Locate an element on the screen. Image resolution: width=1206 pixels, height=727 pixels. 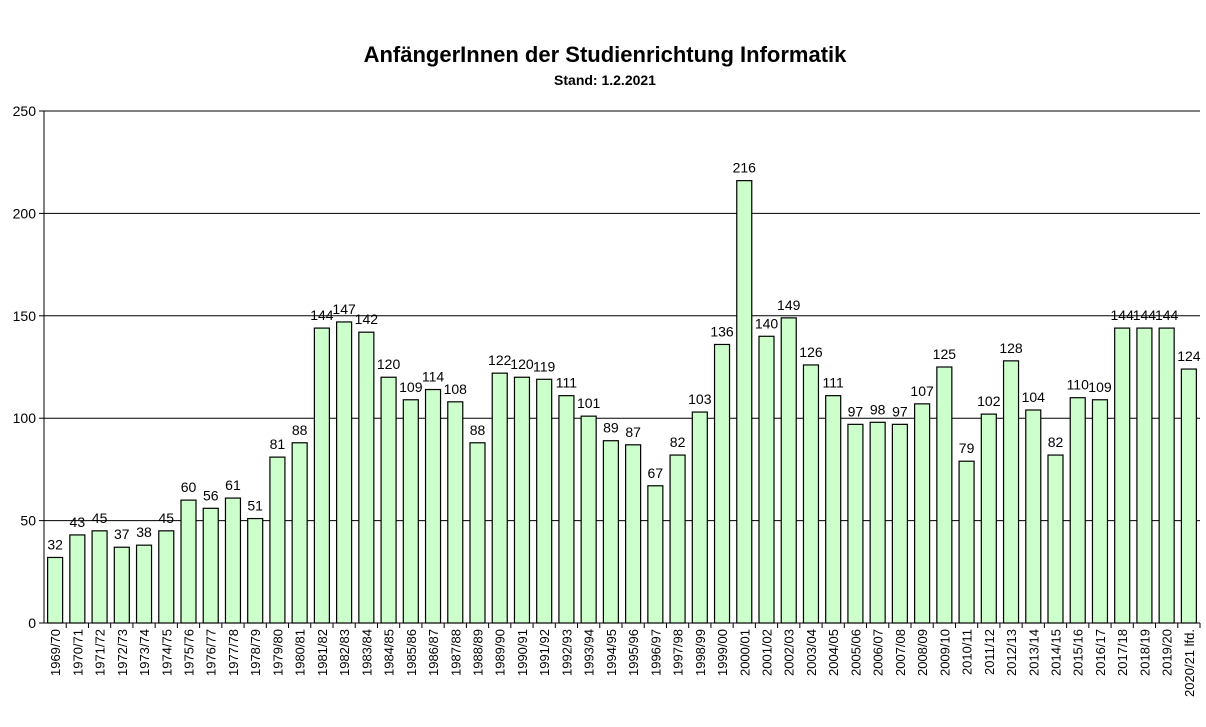
x-tick-label: 2006/07 is located at coordinates (878, 652).